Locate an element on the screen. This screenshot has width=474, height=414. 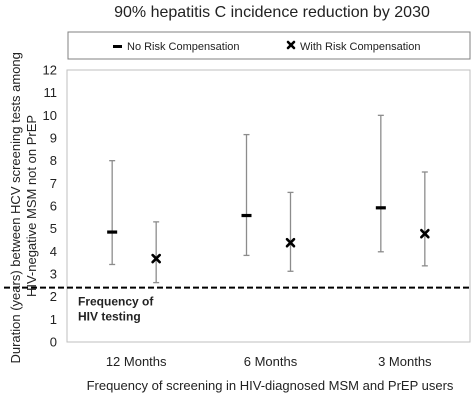
legend-marker-no-risk is located at coordinates (117, 46).